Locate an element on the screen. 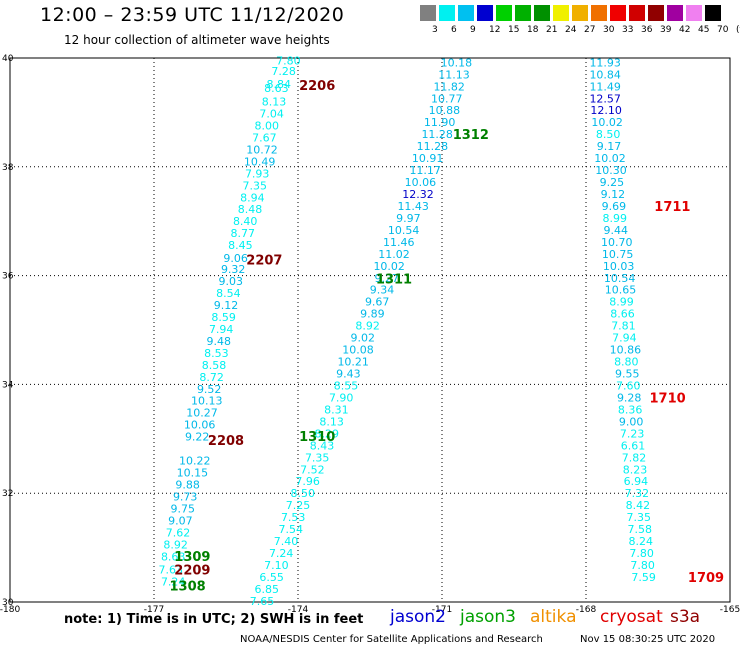 This screenshot has width=740, height=650. wave-height-point: 8.80 is located at coordinates (626, 362).